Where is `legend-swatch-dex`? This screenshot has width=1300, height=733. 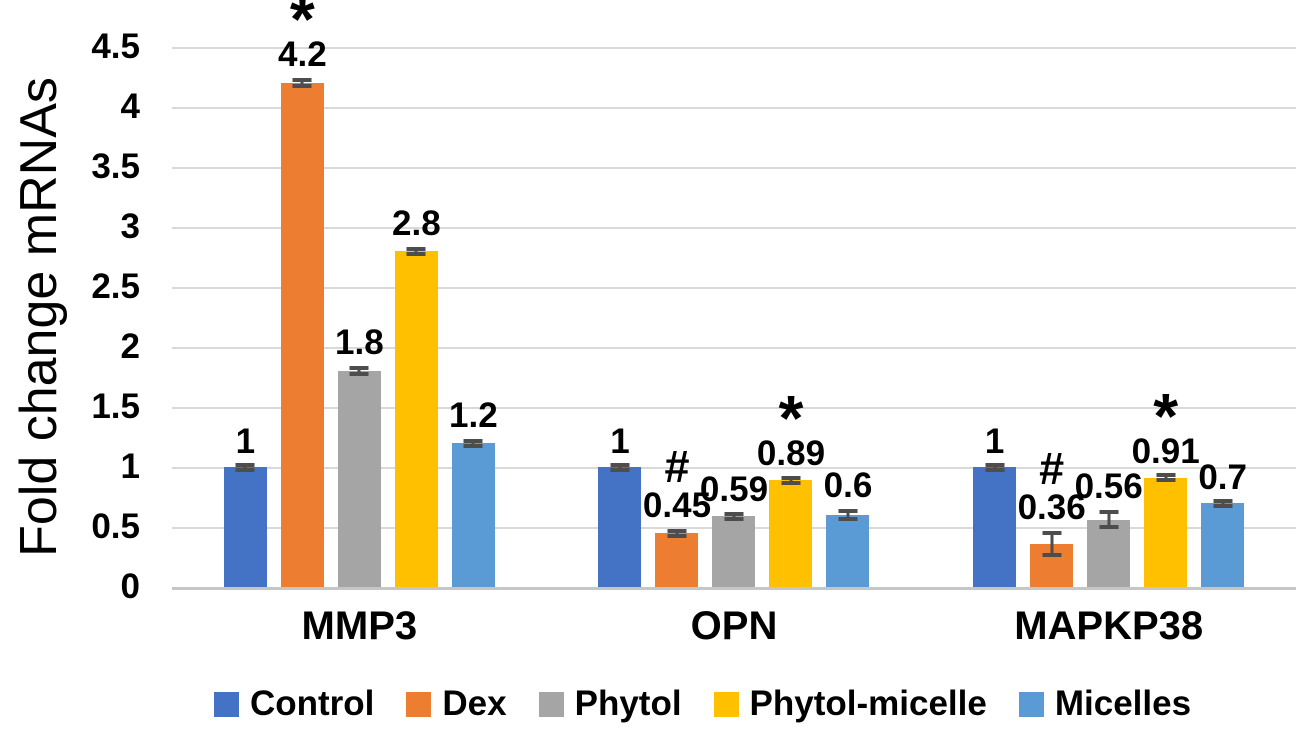
legend-swatch-dex is located at coordinates (419, 704).